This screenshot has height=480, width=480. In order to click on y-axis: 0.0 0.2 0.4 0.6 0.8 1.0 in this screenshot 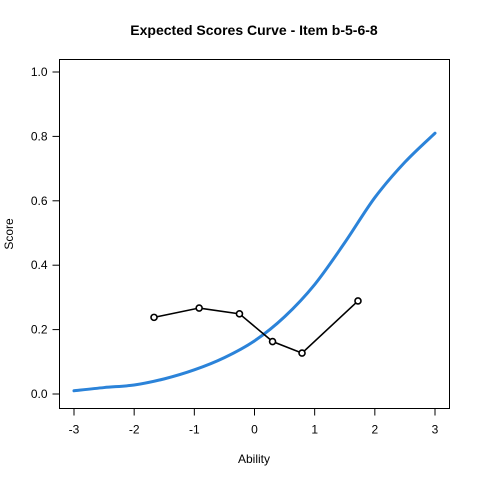, I will do `click(45, 233)`.